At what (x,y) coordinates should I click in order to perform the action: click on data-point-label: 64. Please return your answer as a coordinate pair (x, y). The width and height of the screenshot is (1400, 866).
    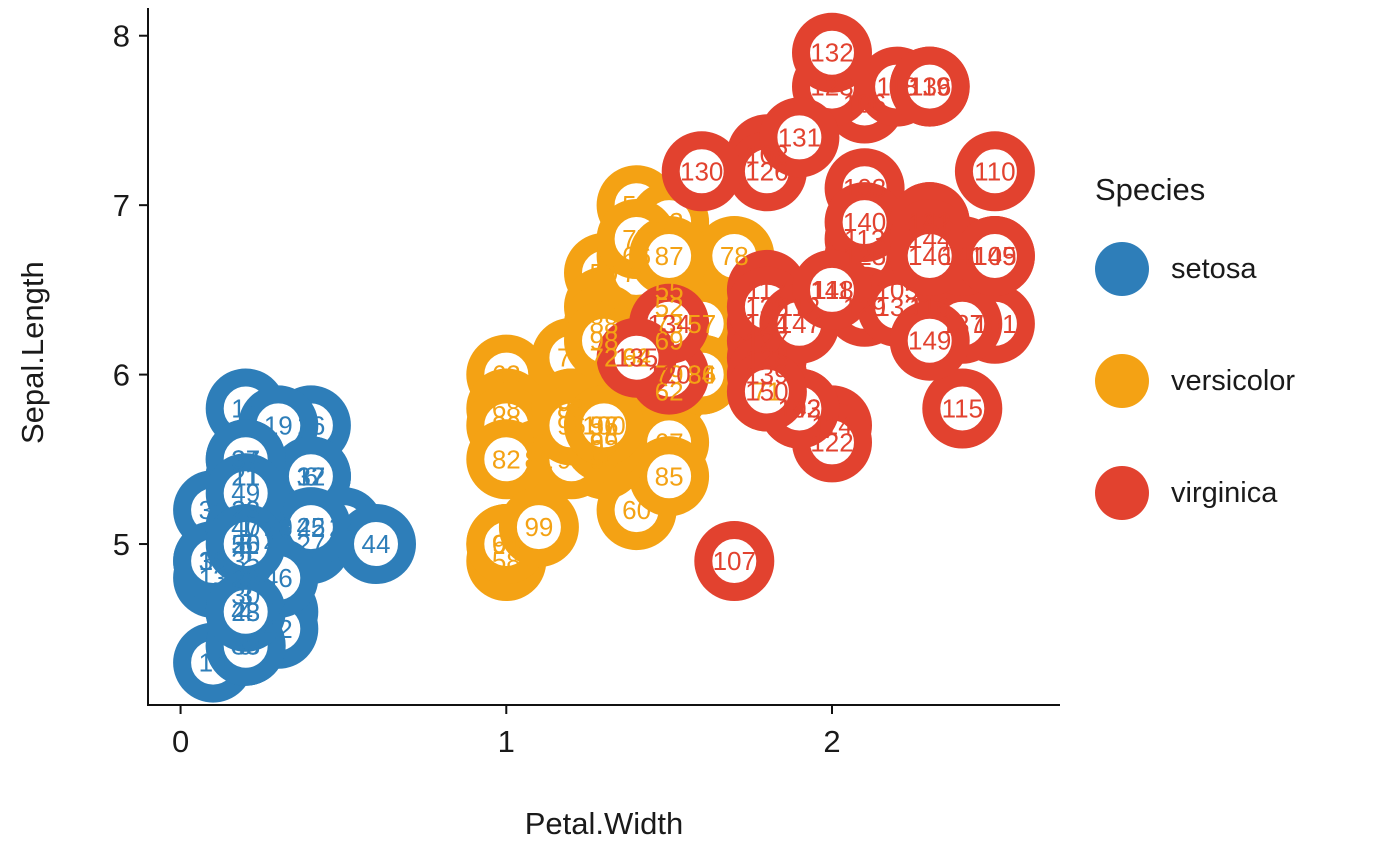
    Looking at the image, I should click on (636, 358).